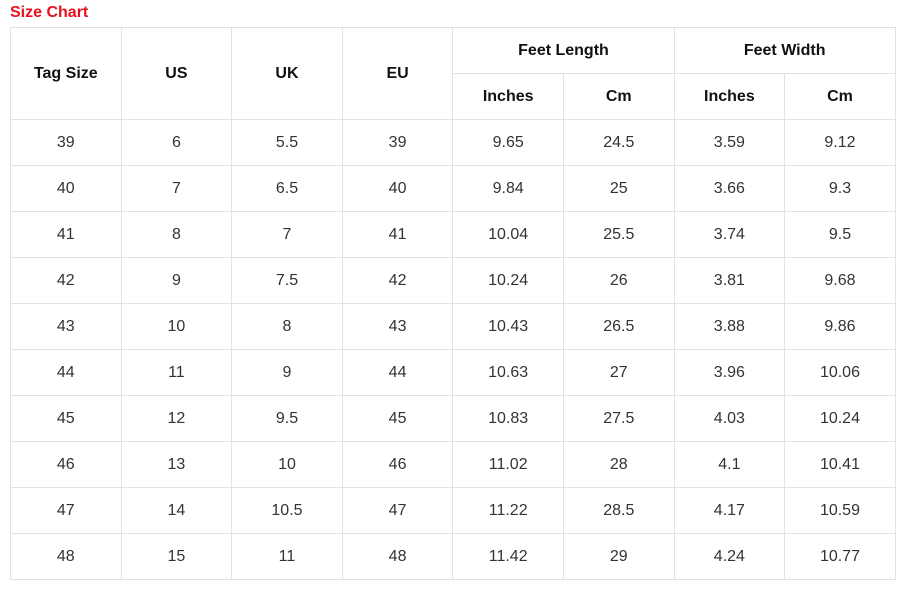  What do you see at coordinates (397, 280) in the screenshot?
I see `cell-eu: 42` at bounding box center [397, 280].